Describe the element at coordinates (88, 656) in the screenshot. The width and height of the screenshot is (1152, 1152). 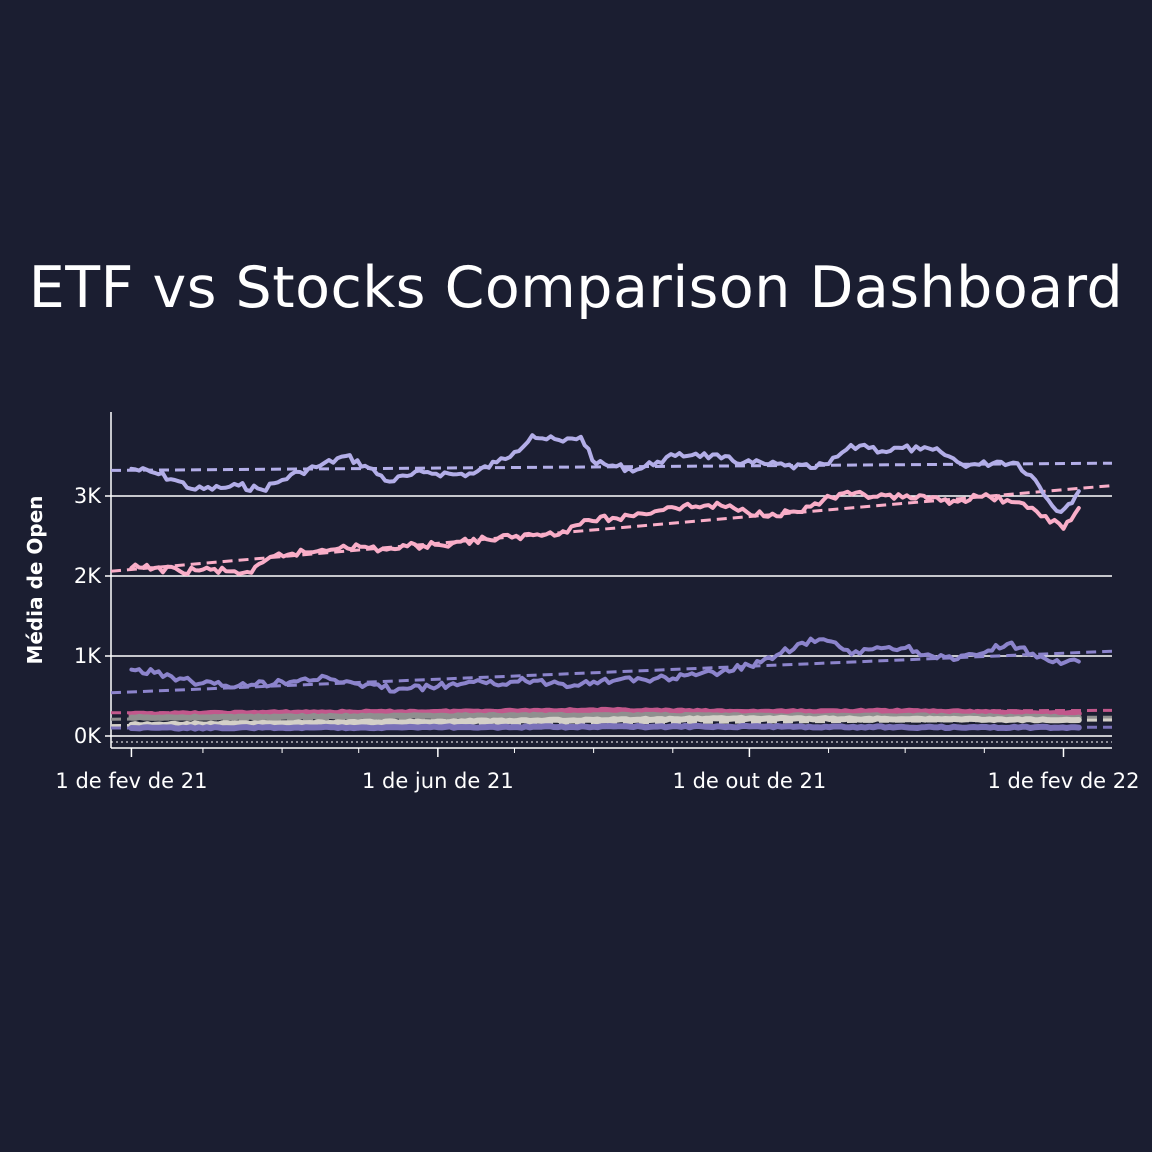
I see `y-tick-label: 1K` at that location.